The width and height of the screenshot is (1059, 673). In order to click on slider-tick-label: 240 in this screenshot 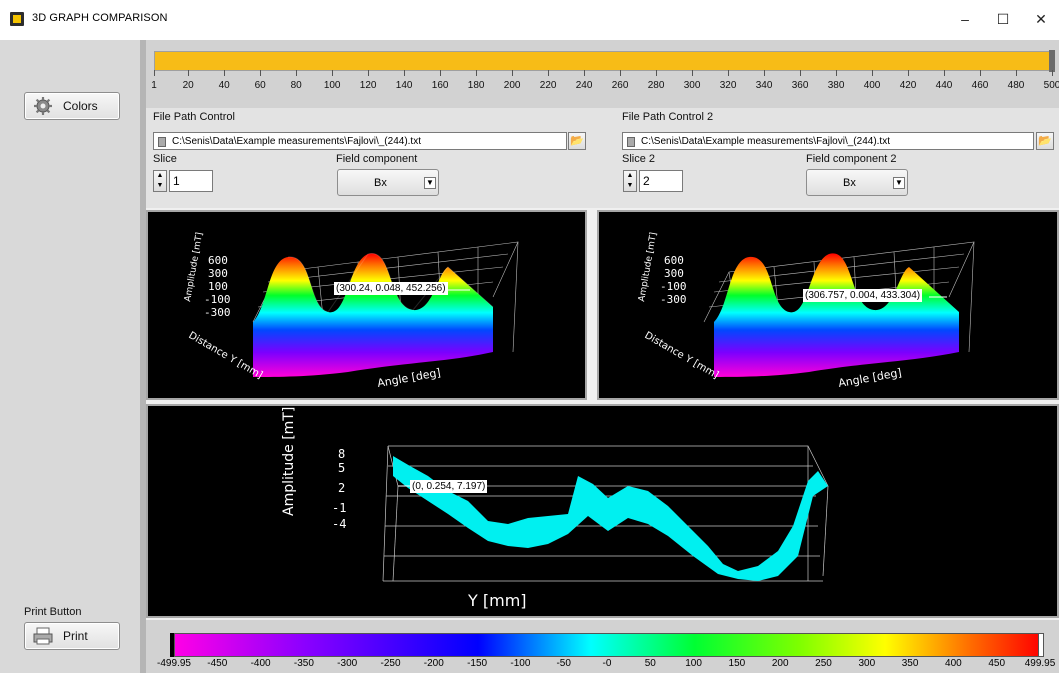, I will do `click(584, 85)`.